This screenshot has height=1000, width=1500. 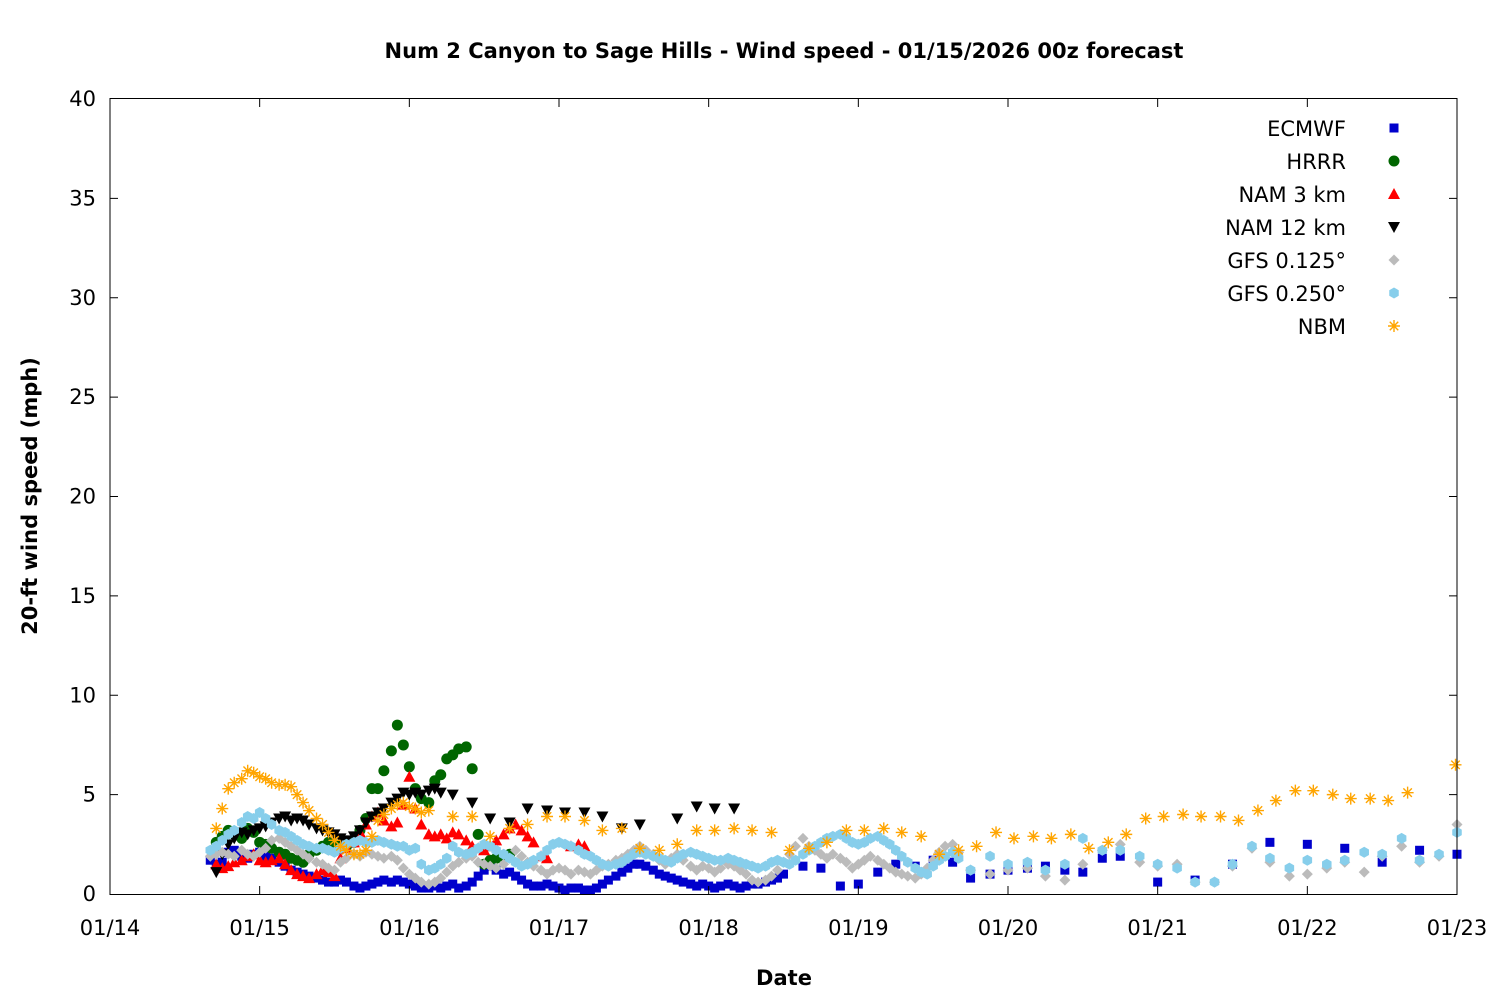 I want to click on plot-area, so click(x=833, y=807).